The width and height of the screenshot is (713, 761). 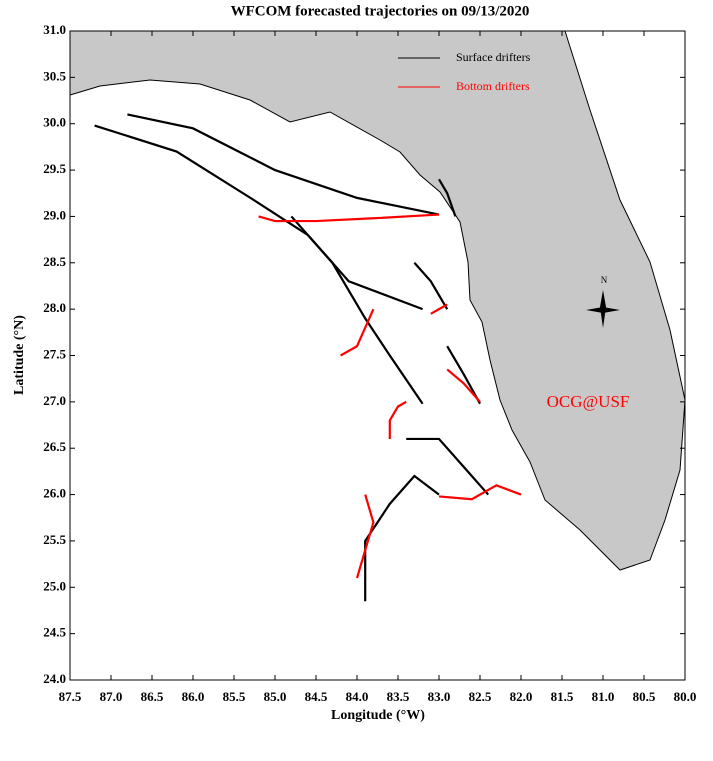 I want to click on x-tick-label: 83.5, so click(x=398, y=696).